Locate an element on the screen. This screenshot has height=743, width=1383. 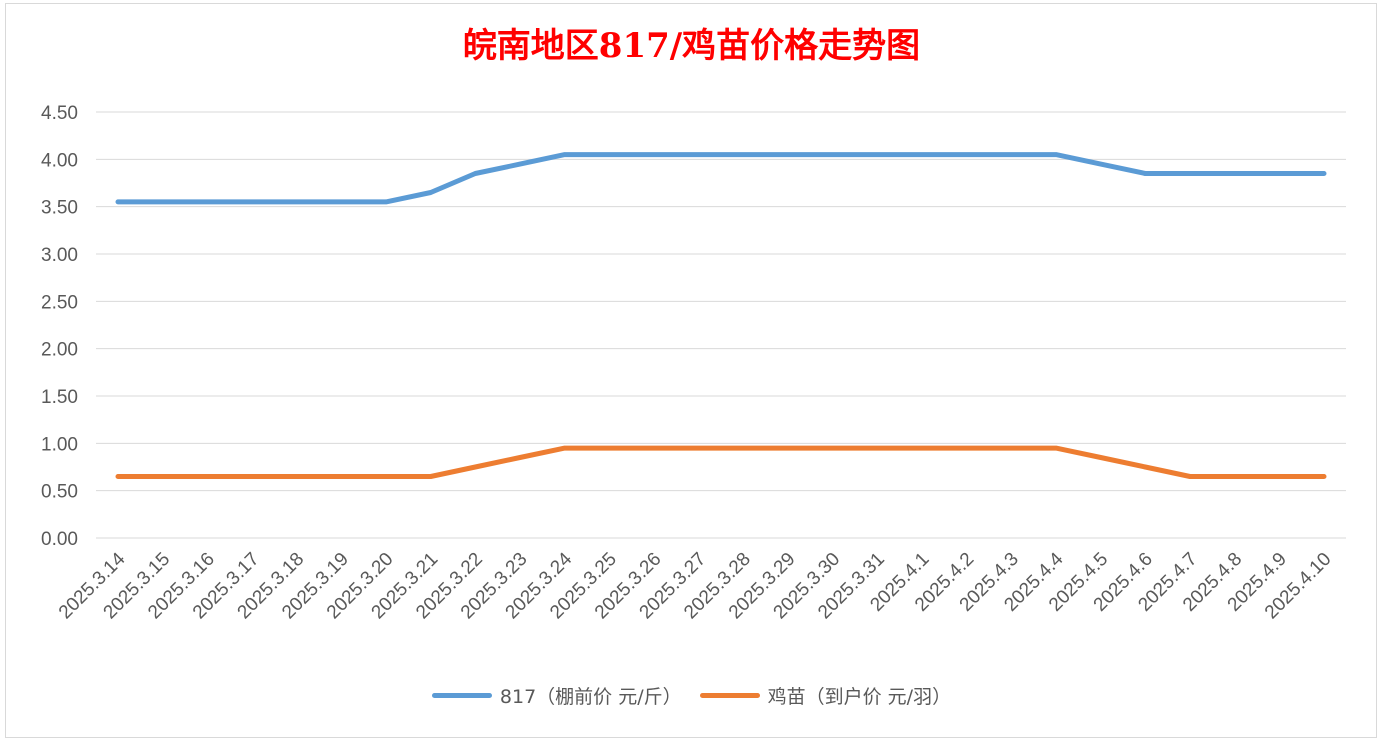
y-tick-label: 1.50 is located at coordinates (59, 397).